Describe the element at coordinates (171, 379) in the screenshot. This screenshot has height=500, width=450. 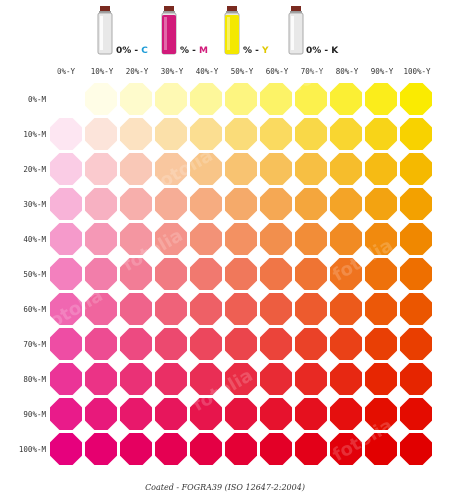
I see `swatch-m80-y30` at that location.